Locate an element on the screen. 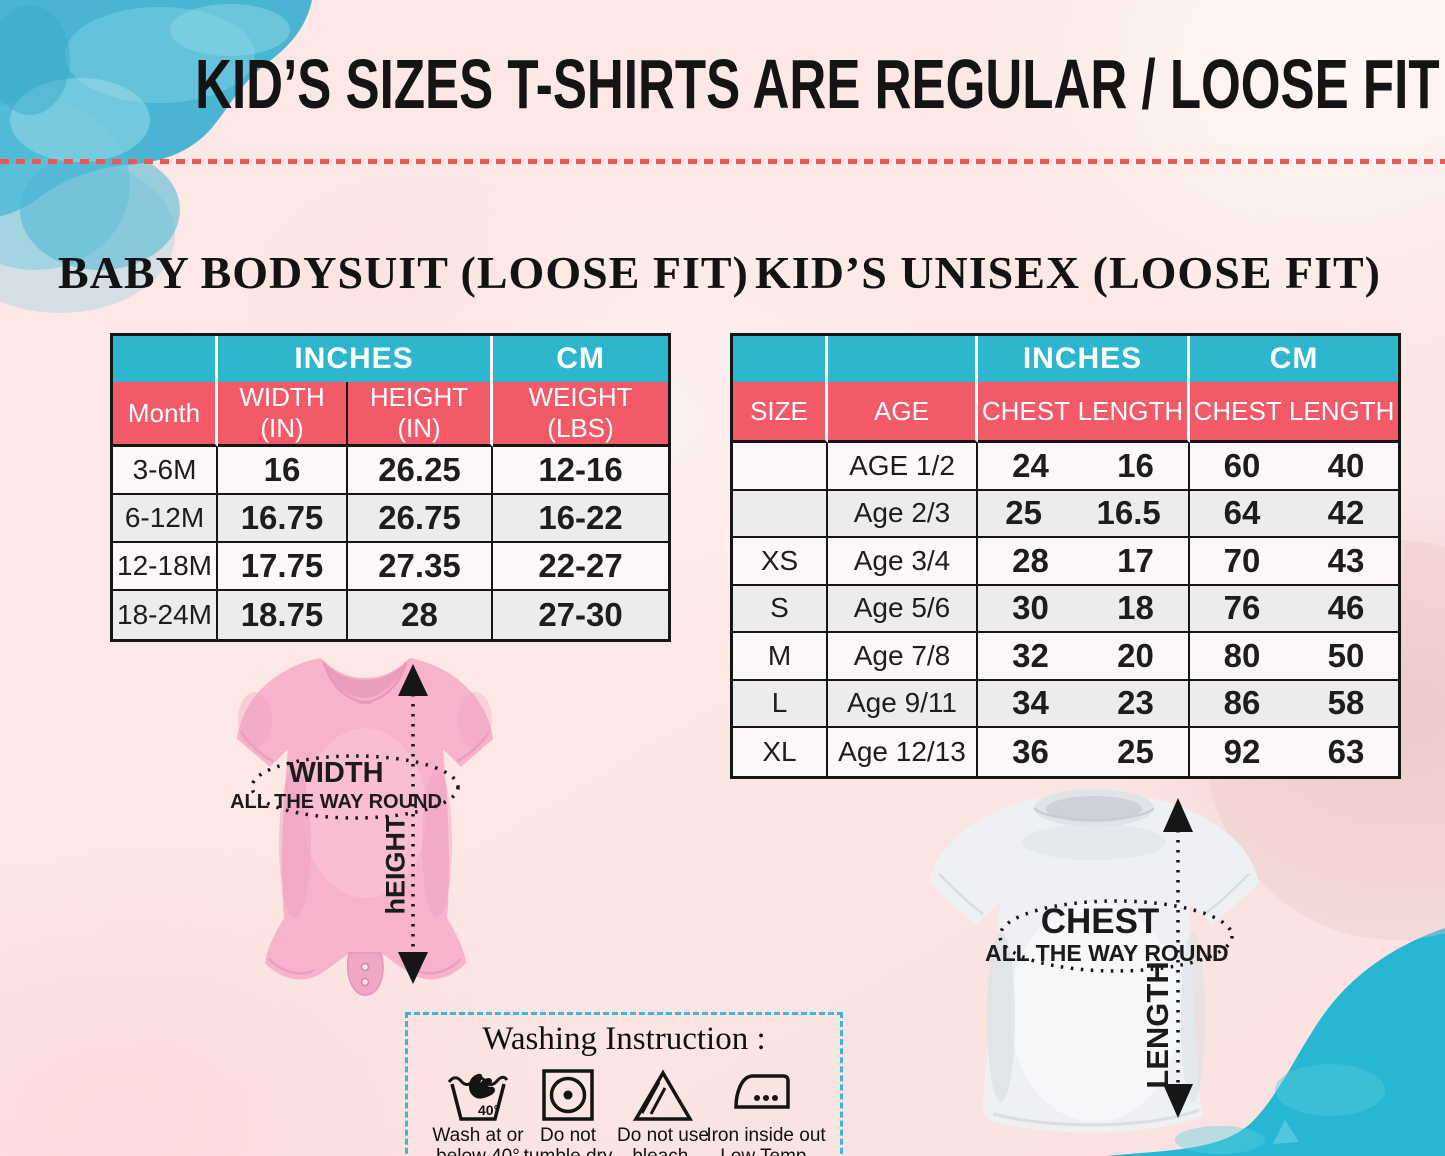 The height and width of the screenshot is (1156, 1445). width-cell: 16 is located at coordinates (283, 471).